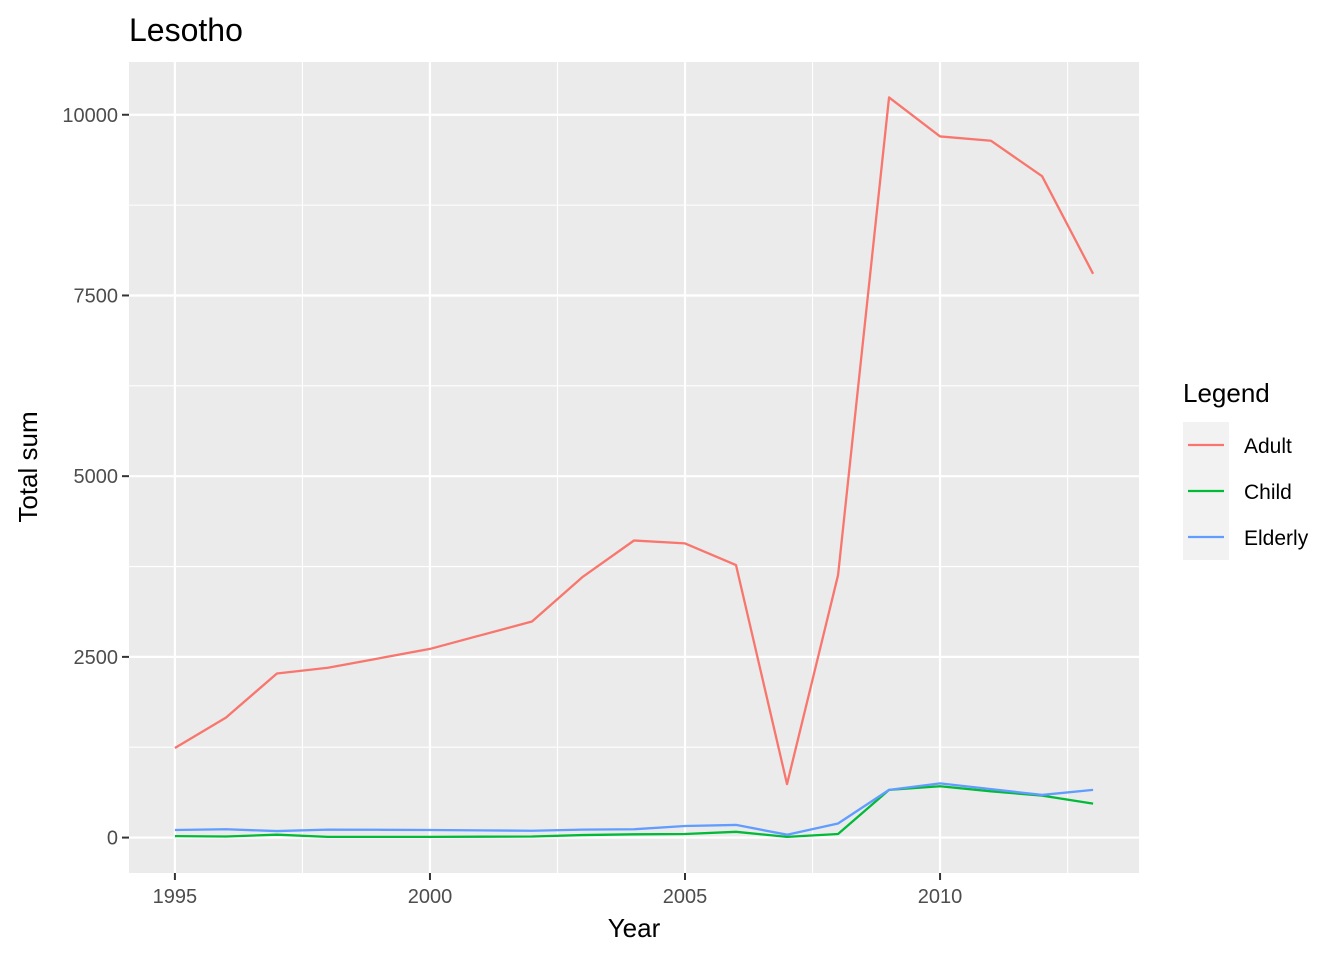 The height and width of the screenshot is (960, 1344). Describe the element at coordinates (634, 812) in the screenshot. I see `series-line-child` at that location.